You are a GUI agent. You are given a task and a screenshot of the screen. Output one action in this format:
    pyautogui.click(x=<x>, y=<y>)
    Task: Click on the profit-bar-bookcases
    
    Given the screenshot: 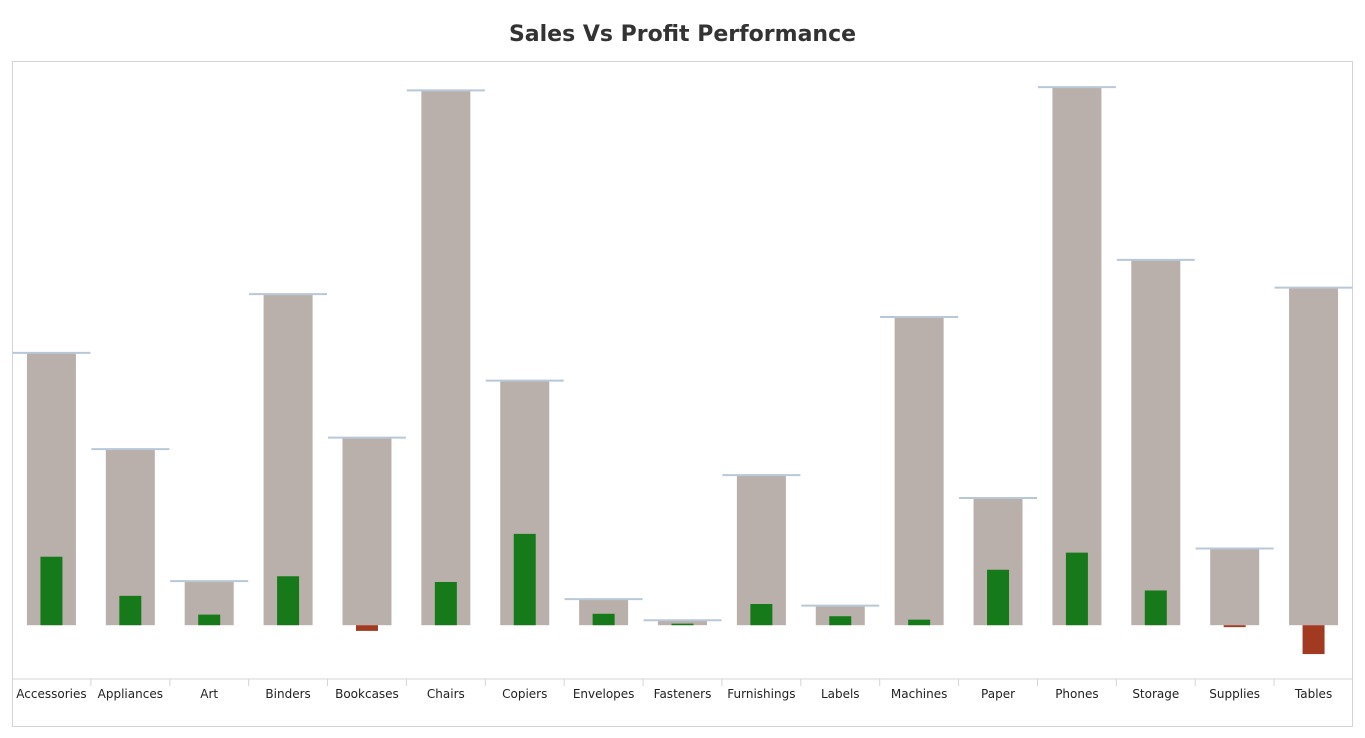 What is the action you would take?
    pyautogui.click(x=366, y=628)
    